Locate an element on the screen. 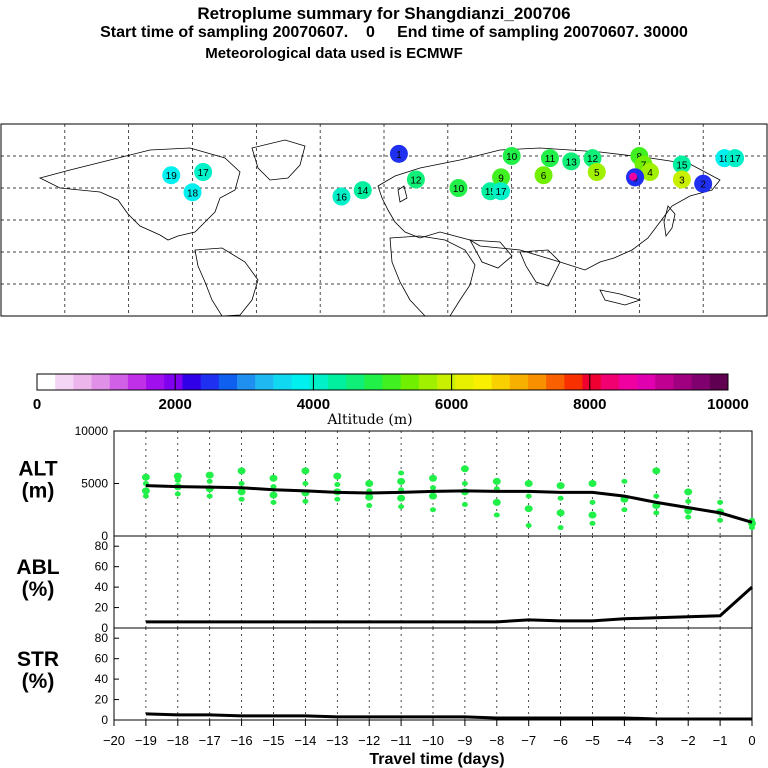 The height and width of the screenshot is (768, 768). plume-day-label: 2 is located at coordinates (703, 185).